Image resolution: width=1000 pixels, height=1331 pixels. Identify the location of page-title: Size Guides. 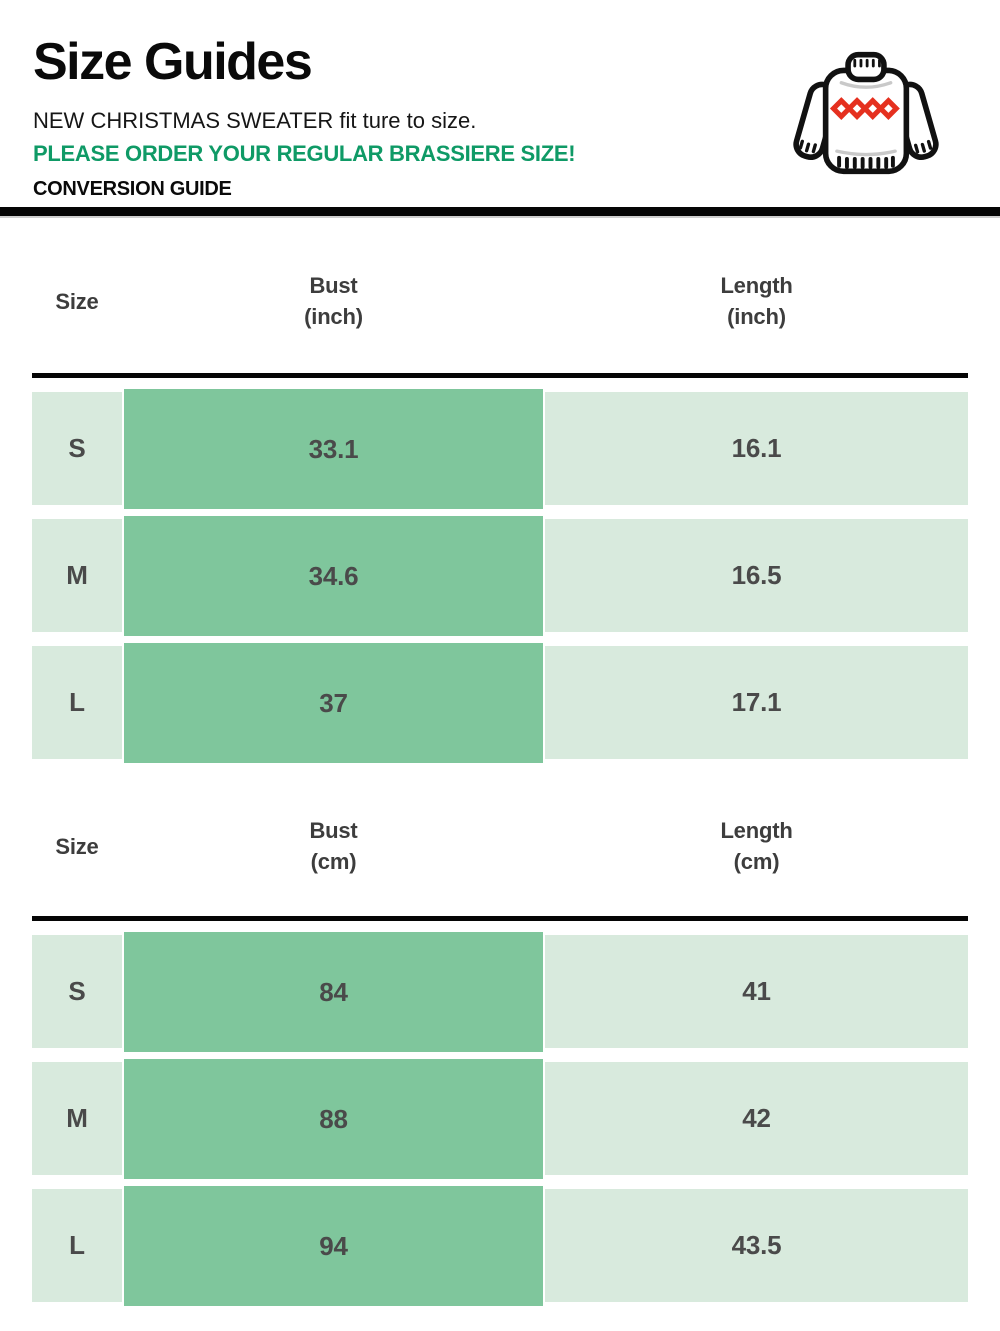
(173, 62).